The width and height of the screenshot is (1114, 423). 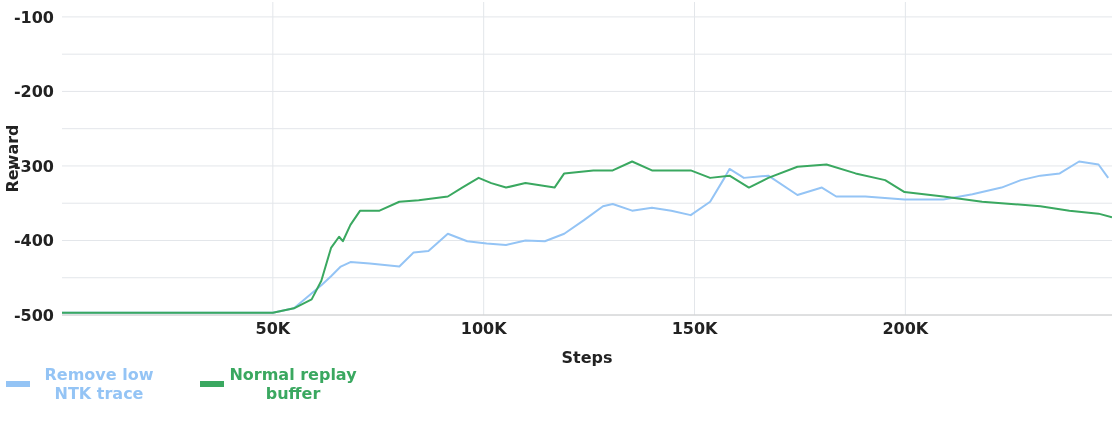 What do you see at coordinates (587, 357) in the screenshot?
I see `x-axis-title: Steps` at bounding box center [587, 357].